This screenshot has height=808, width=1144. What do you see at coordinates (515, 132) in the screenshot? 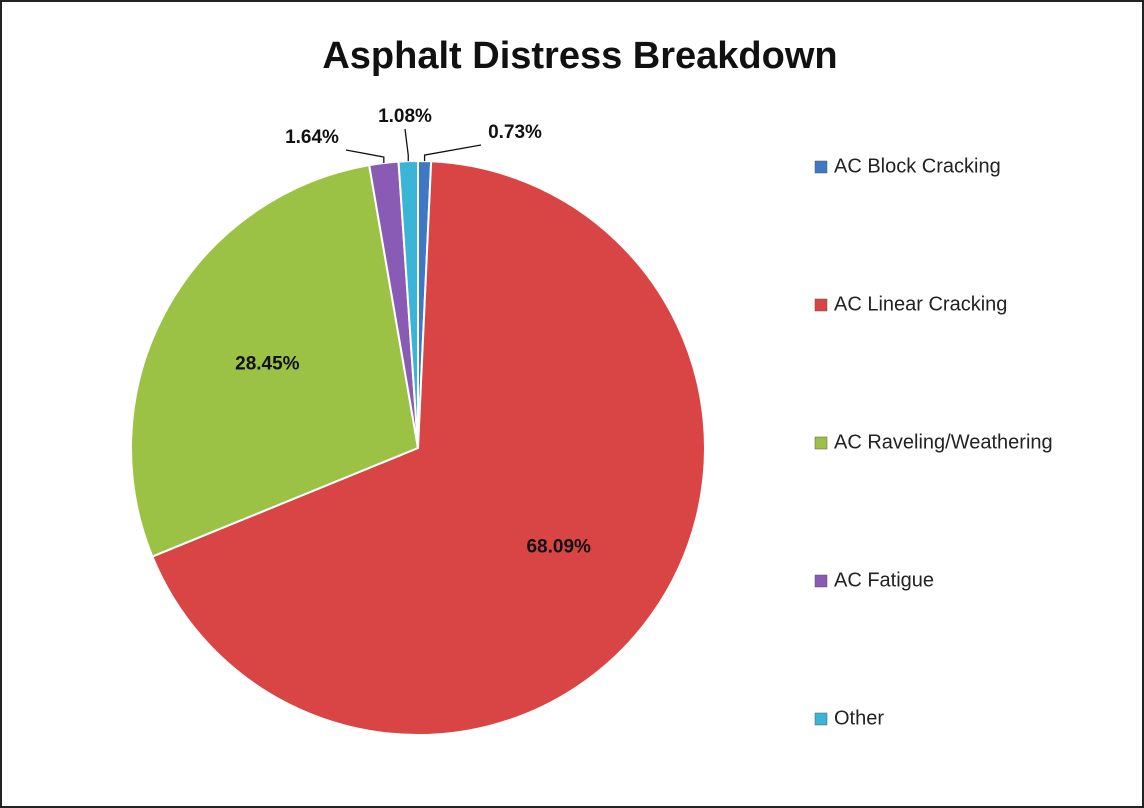
I see `data-label: 0.73%` at bounding box center [515, 132].